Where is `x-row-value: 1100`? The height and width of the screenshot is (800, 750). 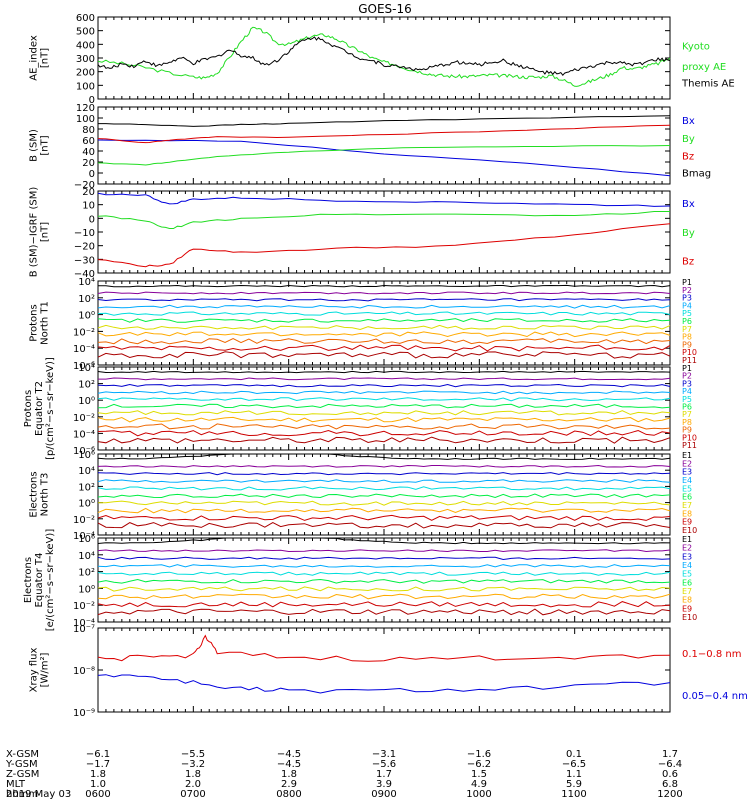
x-row-value: 1100 is located at coordinates (573, 794).